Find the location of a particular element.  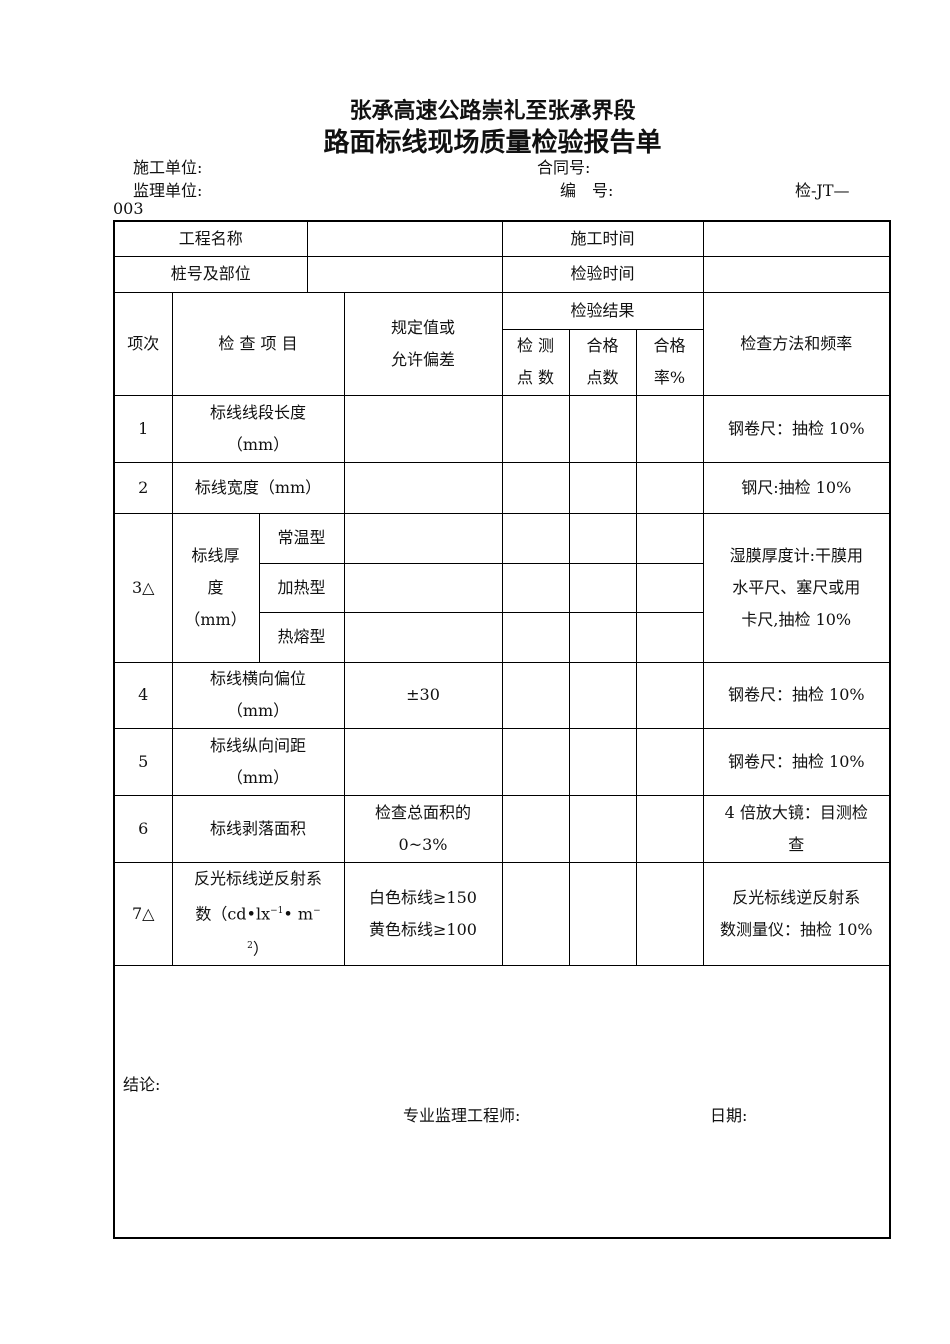

header-points-2: 点 数 is located at coordinates (535, 377).